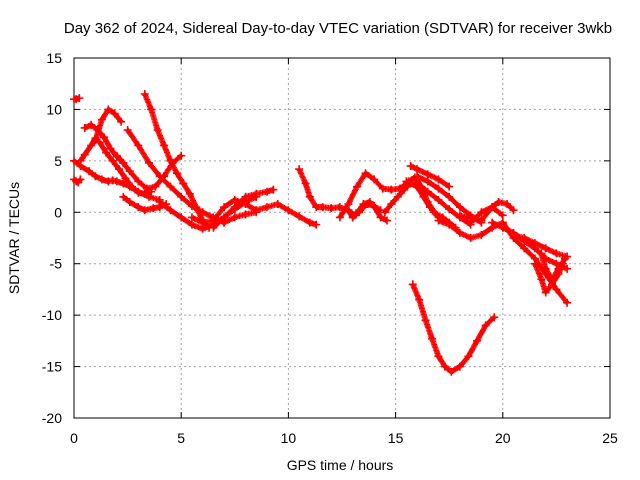 The height and width of the screenshot is (480, 640). Describe the element at coordinates (340, 465) in the screenshot. I see `x-axis-title: GPS time / hours` at that location.